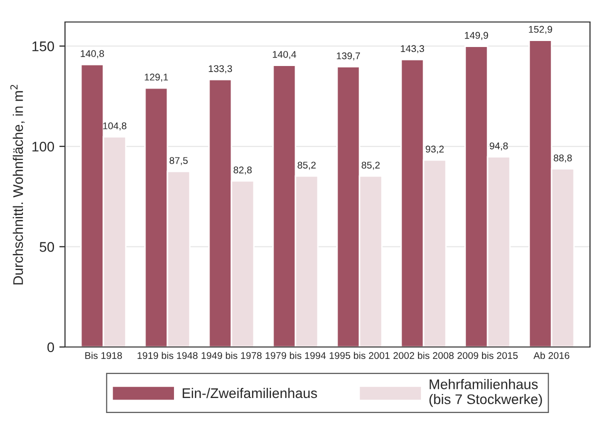 The height and width of the screenshot is (425, 603). I want to click on data-label: 133,3, so click(220, 69).